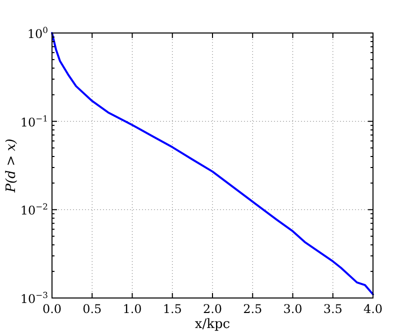  Describe the element at coordinates (132, 309) in the screenshot. I see `x-tick-label: 1.0` at that location.